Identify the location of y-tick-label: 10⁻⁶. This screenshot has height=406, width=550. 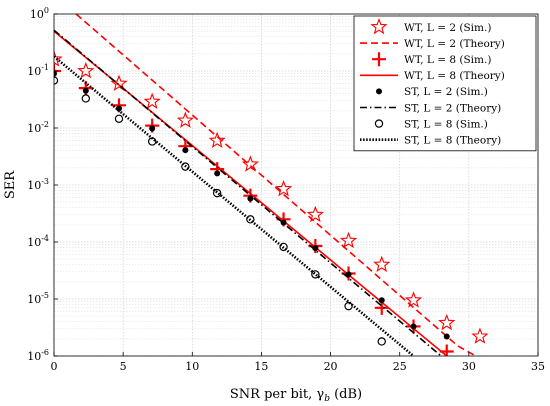
(38, 355).